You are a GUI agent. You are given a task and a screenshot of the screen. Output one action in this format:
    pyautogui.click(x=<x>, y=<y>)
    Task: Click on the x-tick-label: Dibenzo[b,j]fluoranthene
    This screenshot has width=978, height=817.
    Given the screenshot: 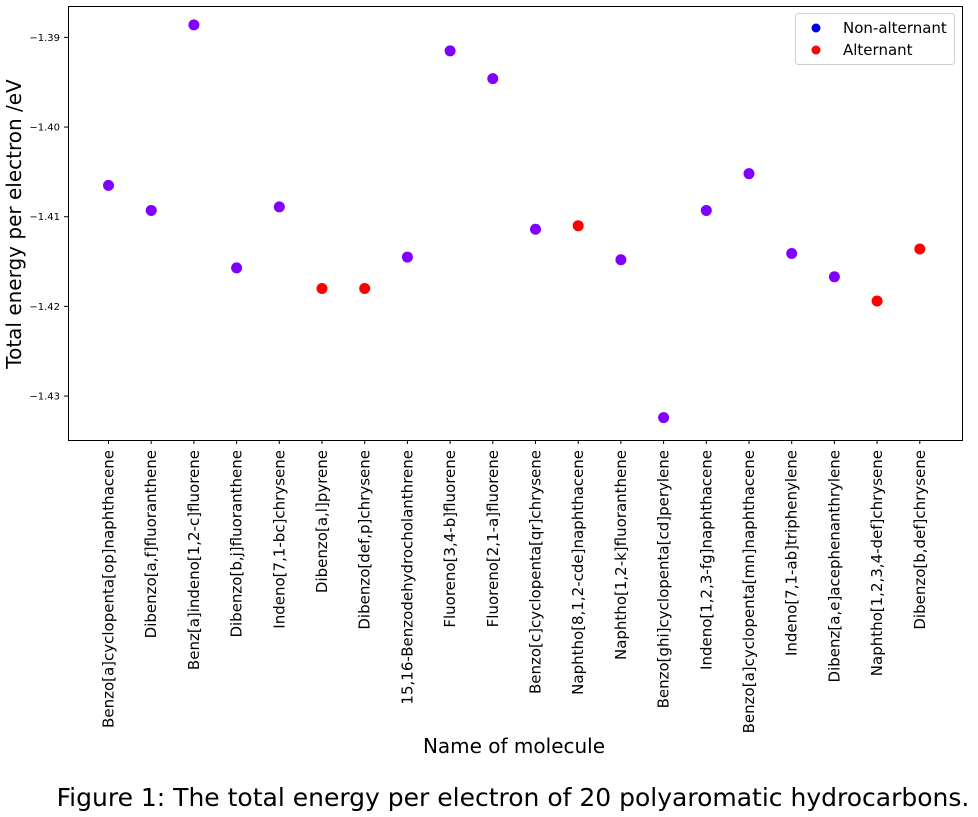 What is the action you would take?
    pyautogui.click(x=237, y=544)
    